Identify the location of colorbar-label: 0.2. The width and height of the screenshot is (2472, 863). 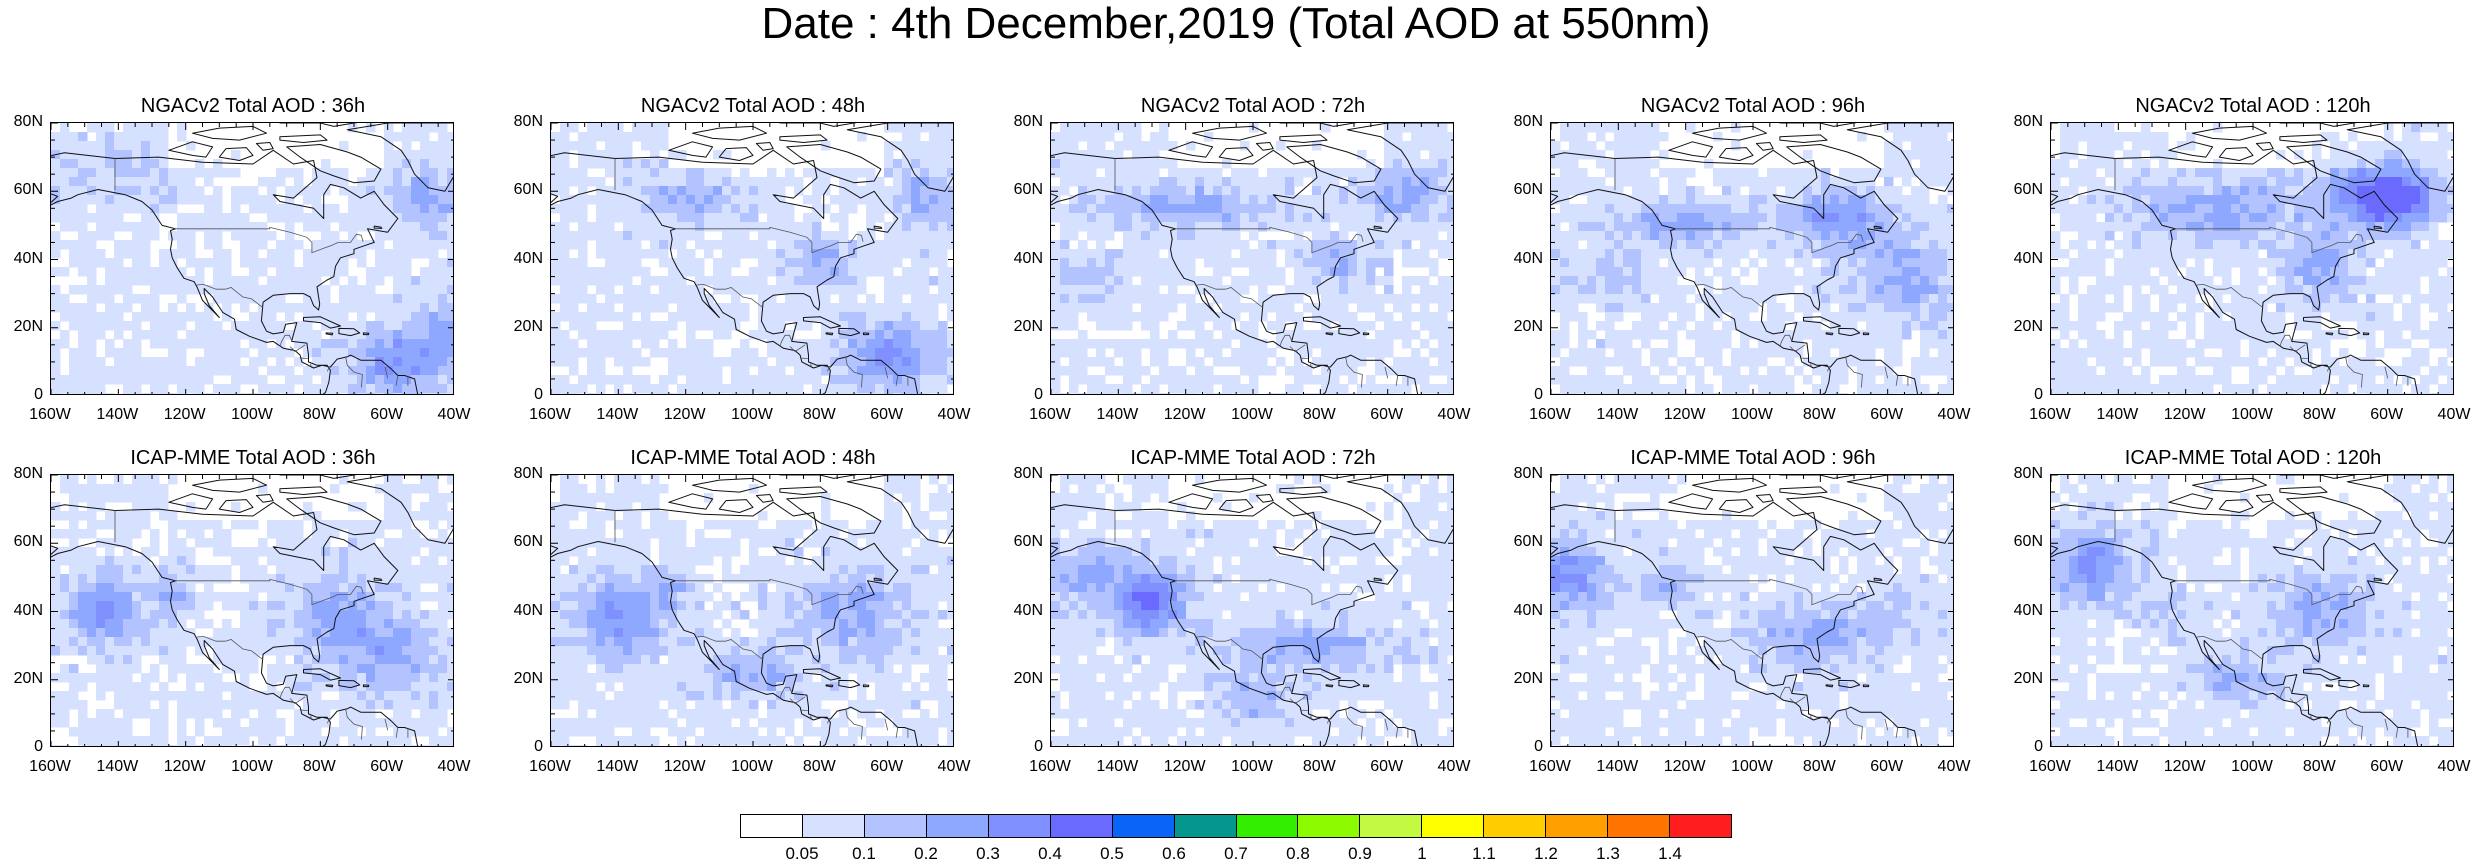
(926, 854).